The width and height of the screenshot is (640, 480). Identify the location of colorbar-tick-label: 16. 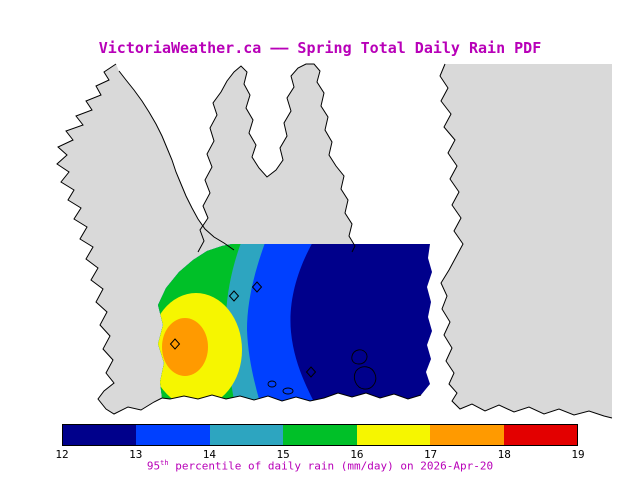
(357, 454).